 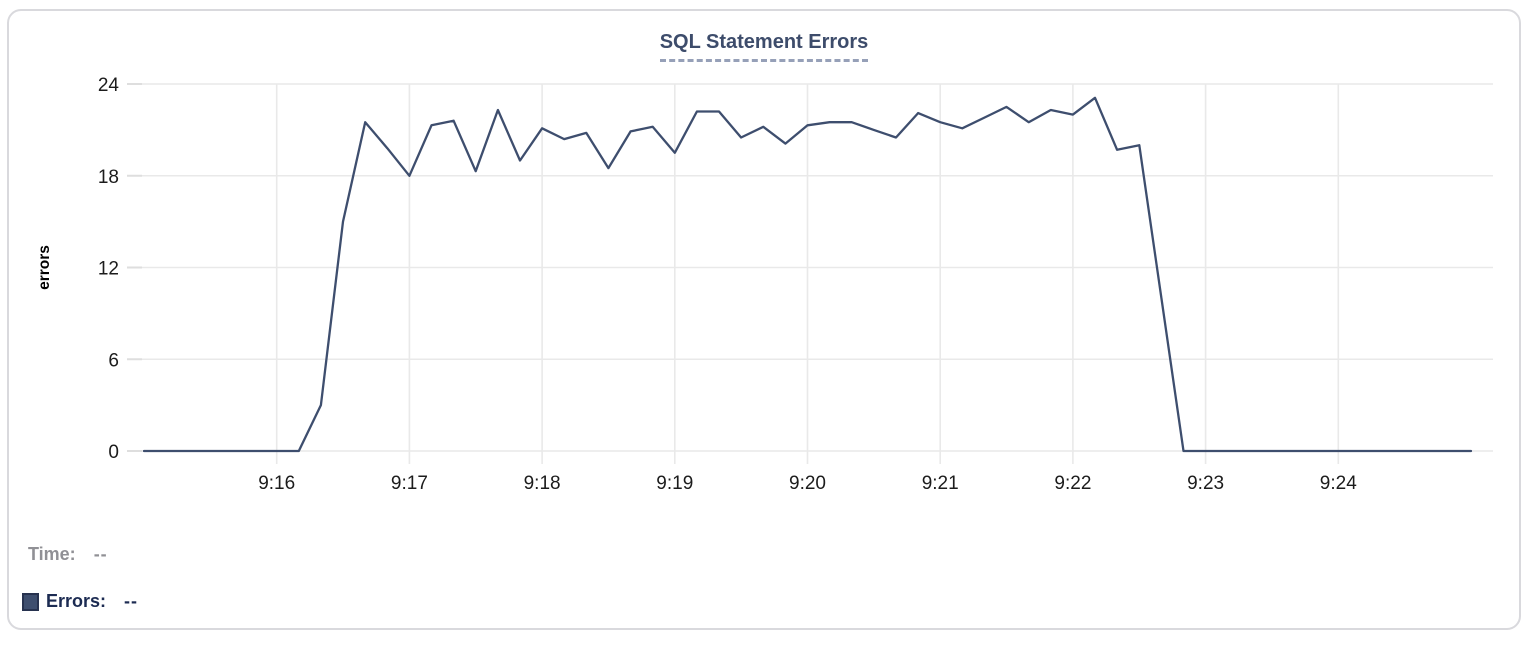 I want to click on legend-errors-value: --, so click(x=131, y=601).